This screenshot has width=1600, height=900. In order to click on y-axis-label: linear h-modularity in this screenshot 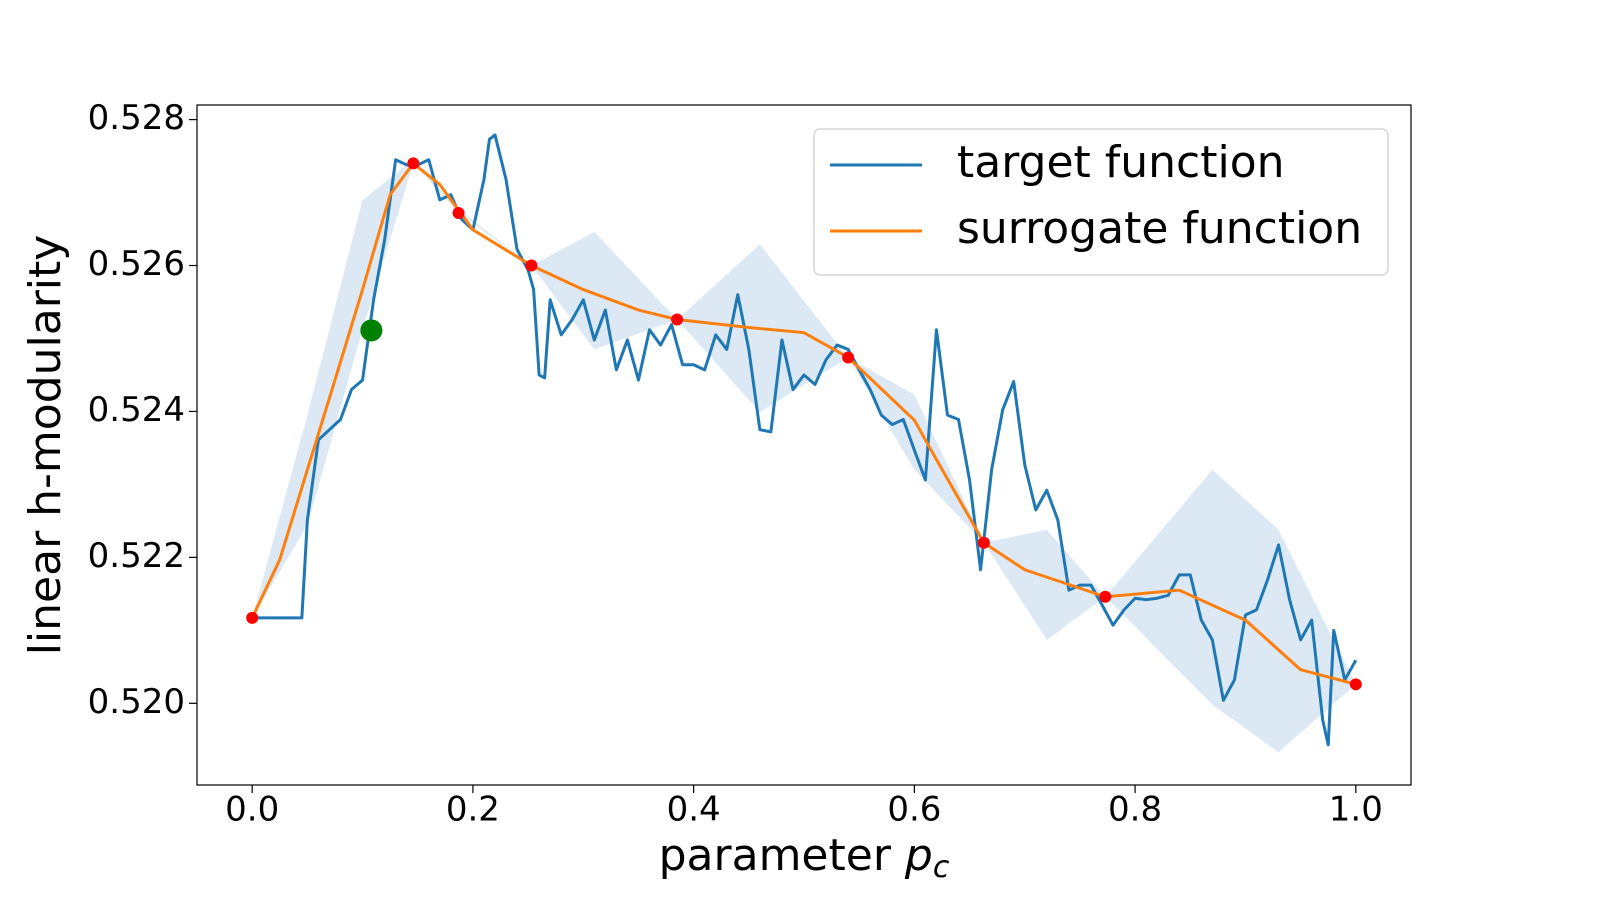, I will do `click(45, 445)`.